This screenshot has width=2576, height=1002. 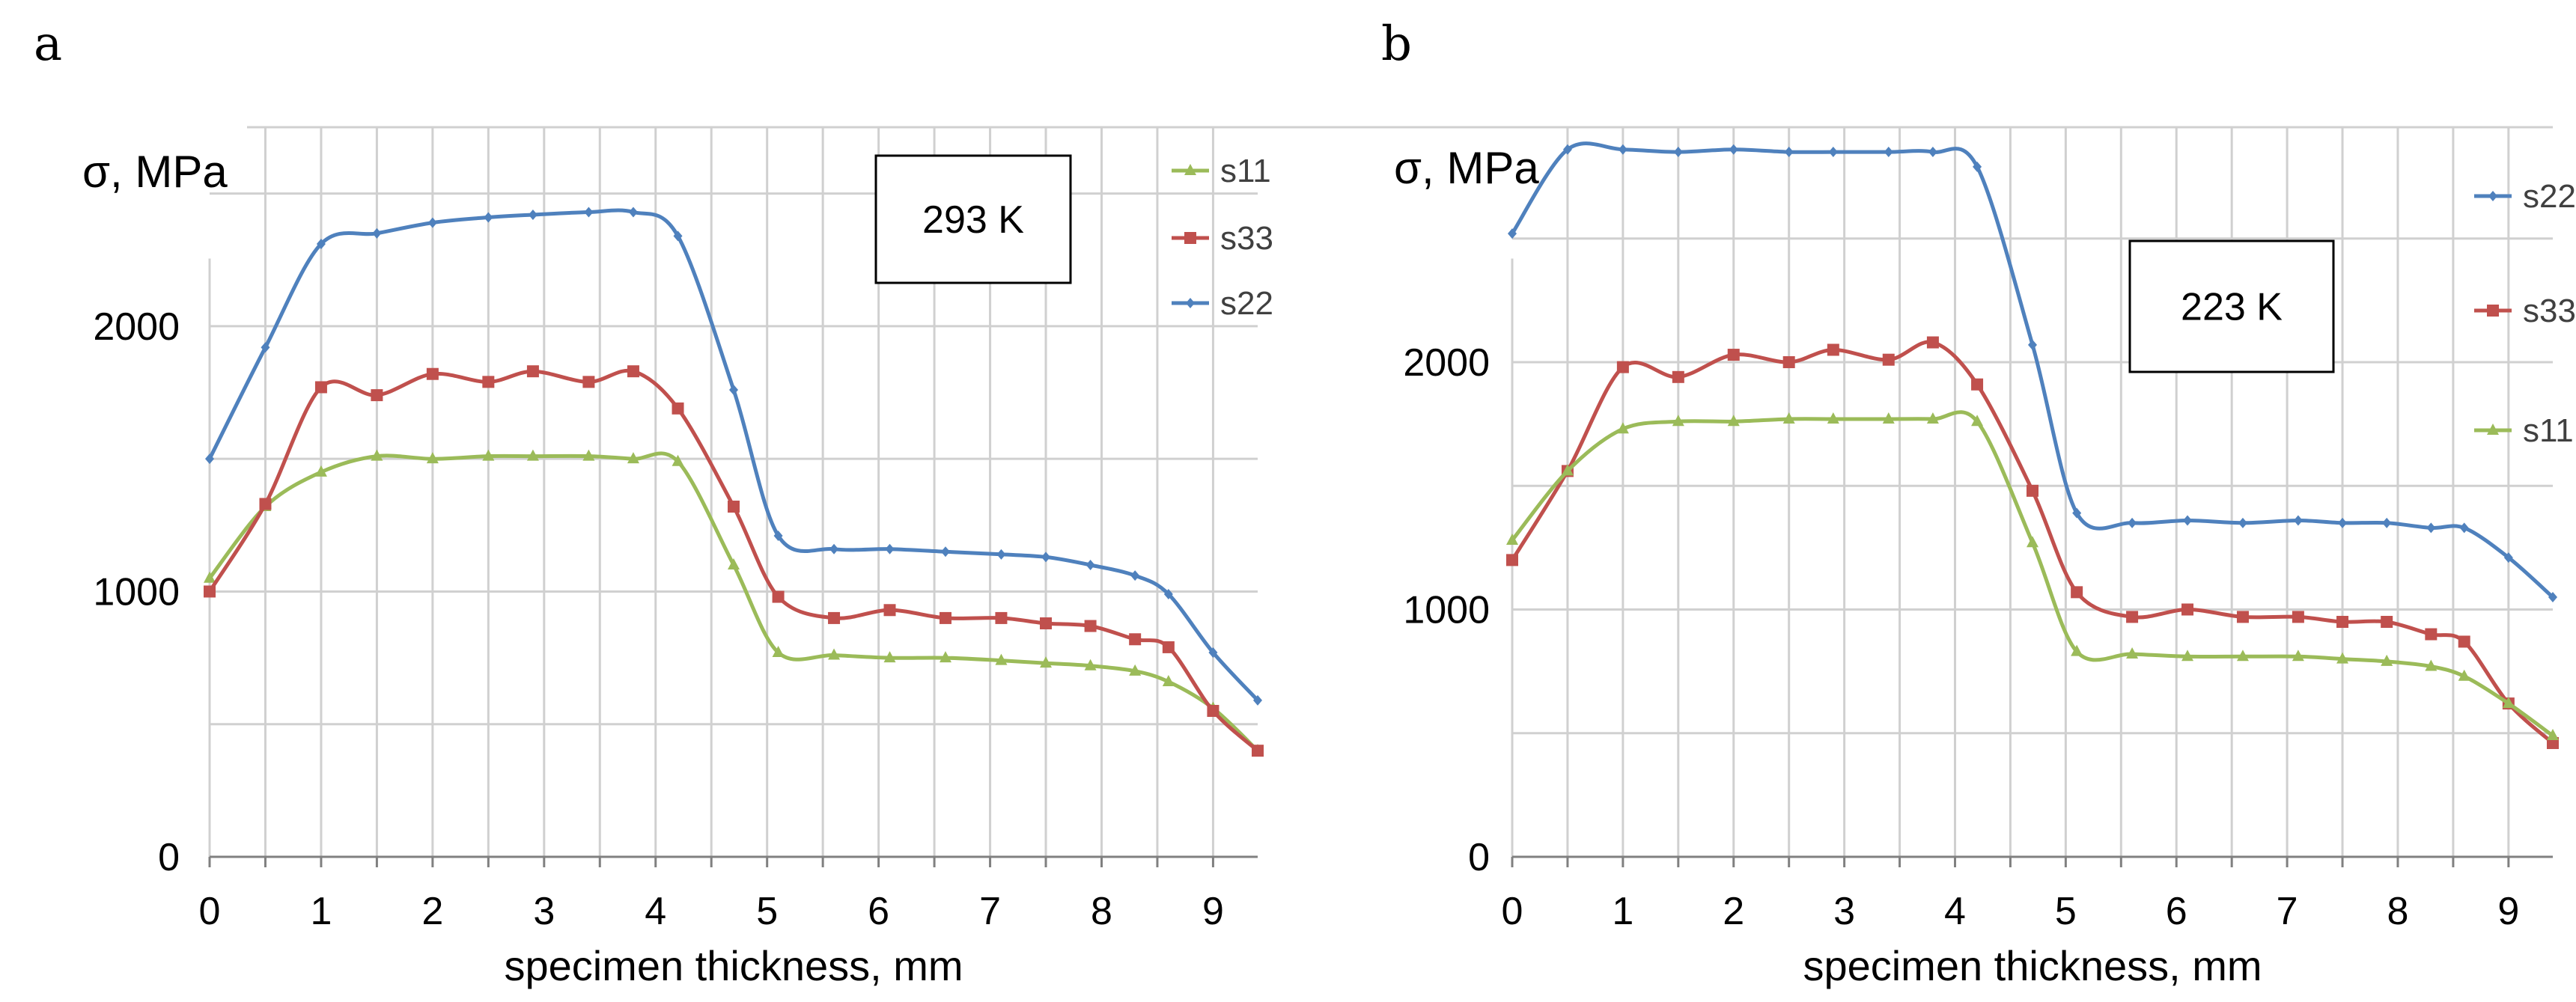 What do you see at coordinates (1479, 857) in the screenshot?
I see `chart-2-y-tick-label: 0` at bounding box center [1479, 857].